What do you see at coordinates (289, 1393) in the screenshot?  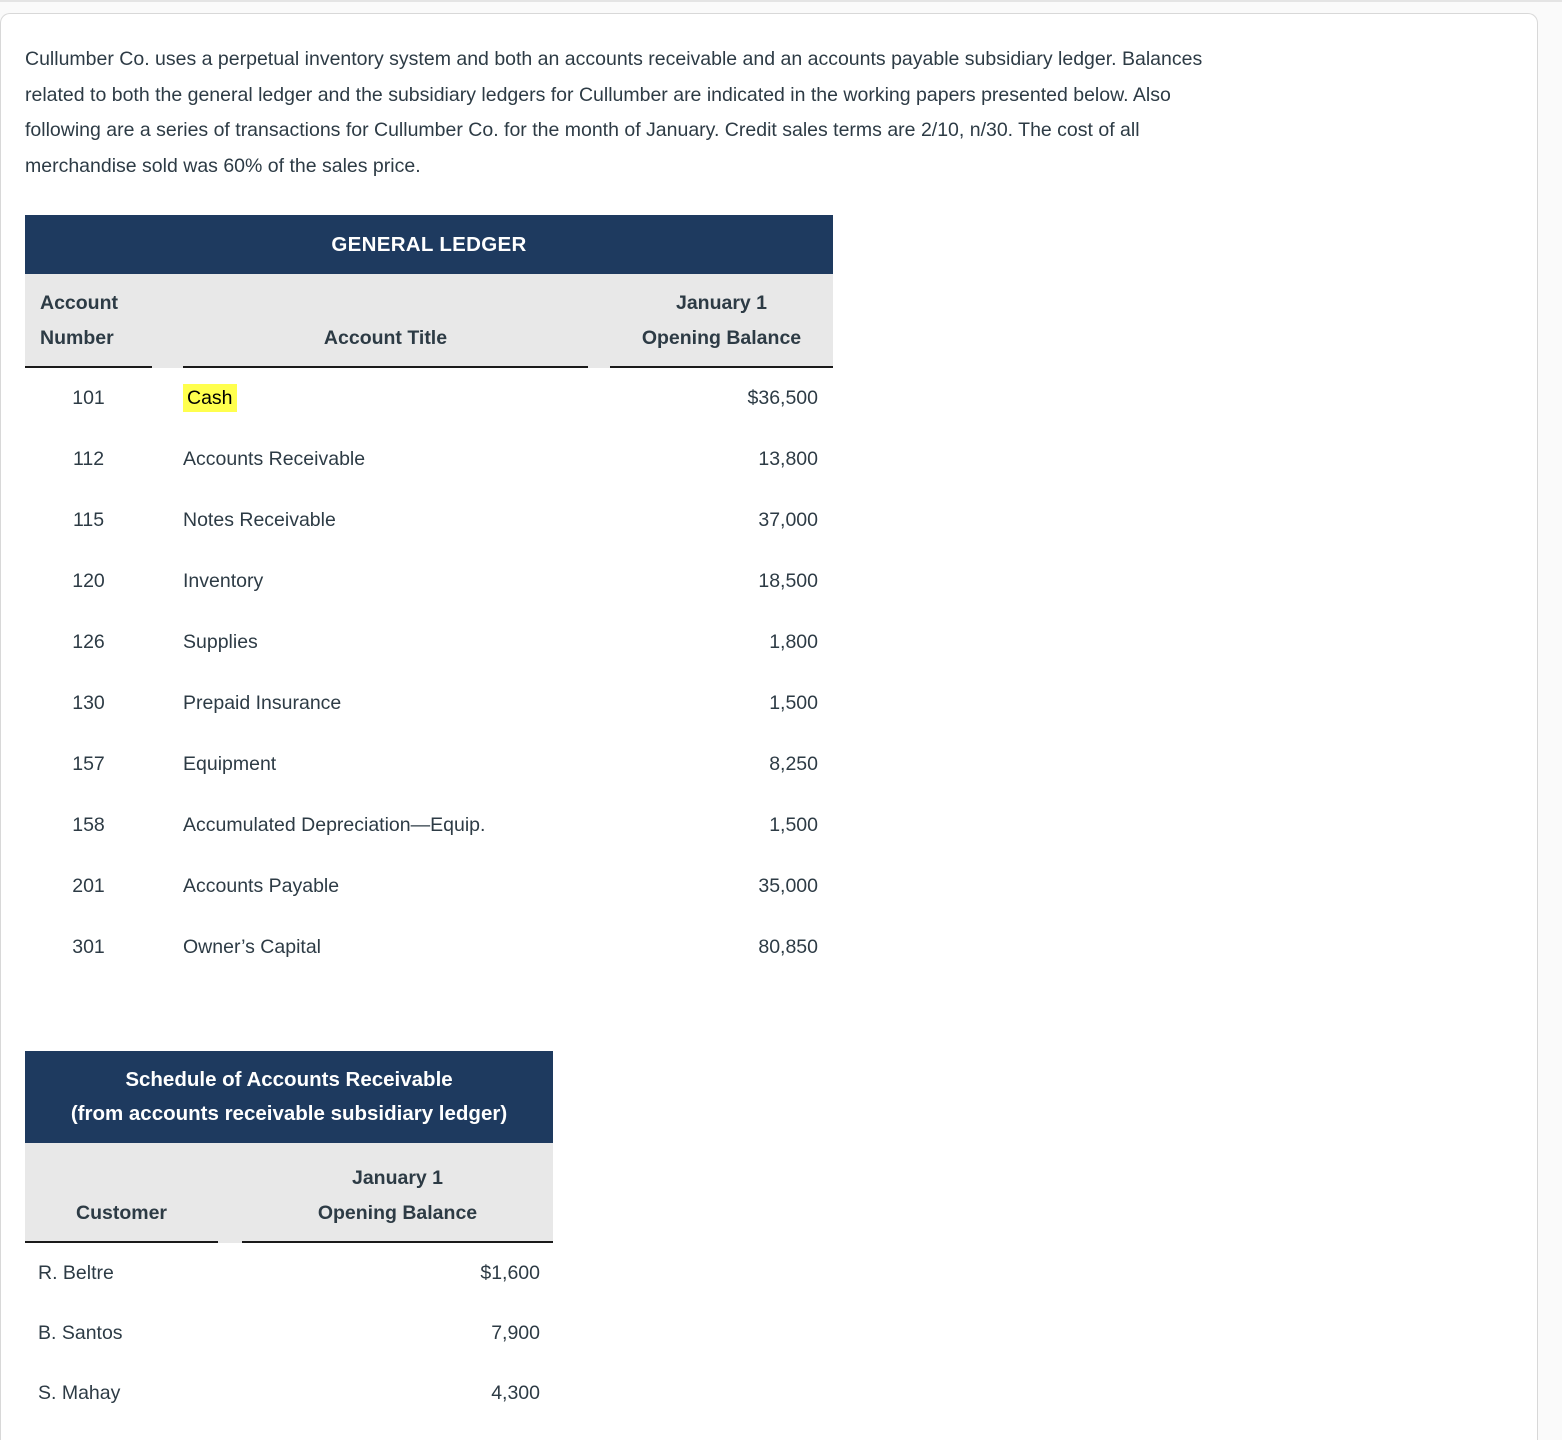 I see `table-row: S. Mahay 4,300` at bounding box center [289, 1393].